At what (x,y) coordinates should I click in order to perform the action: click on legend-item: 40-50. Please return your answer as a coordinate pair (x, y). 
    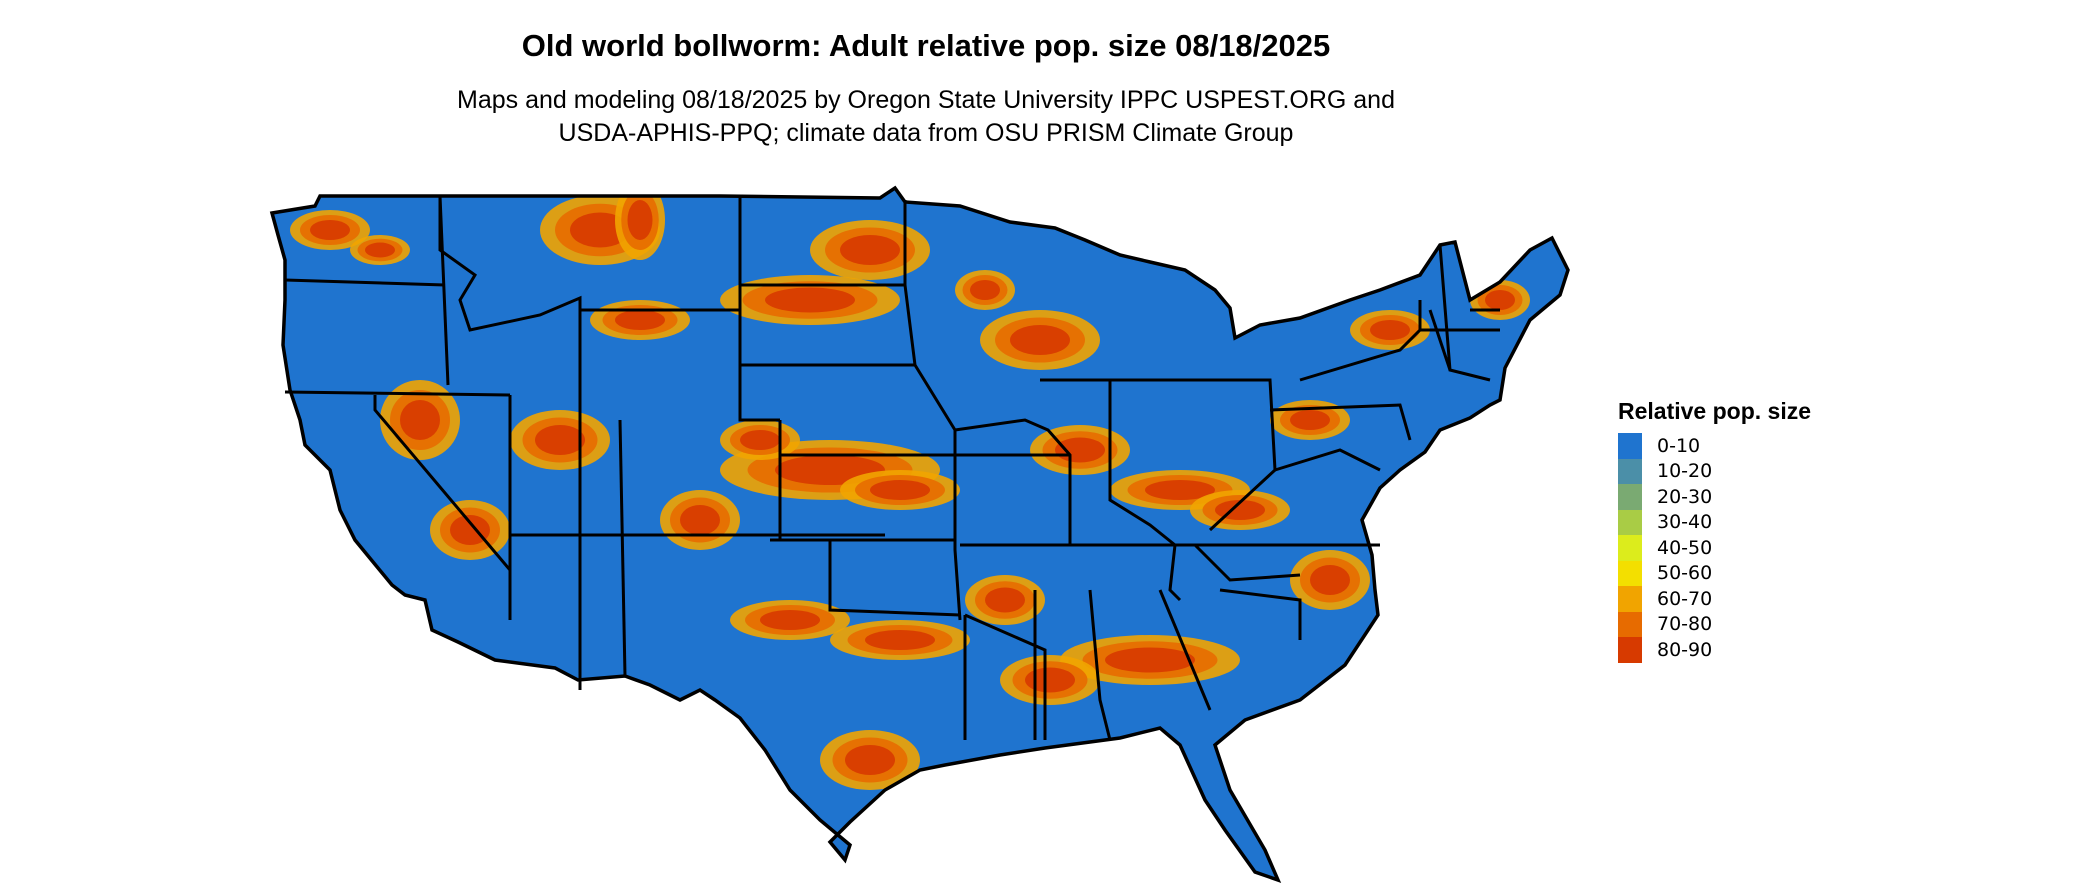
    Looking at the image, I should click on (1714, 548).